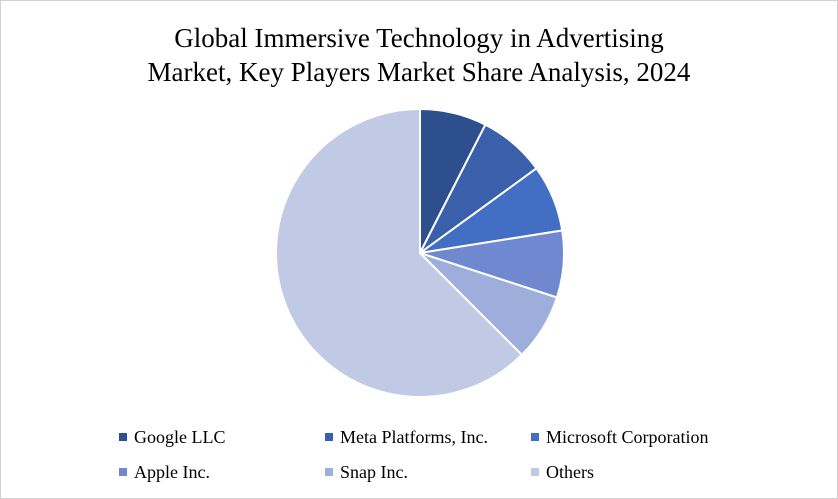 Image resolution: width=838 pixels, height=499 pixels. I want to click on legend-swatch-others, so click(535, 472).